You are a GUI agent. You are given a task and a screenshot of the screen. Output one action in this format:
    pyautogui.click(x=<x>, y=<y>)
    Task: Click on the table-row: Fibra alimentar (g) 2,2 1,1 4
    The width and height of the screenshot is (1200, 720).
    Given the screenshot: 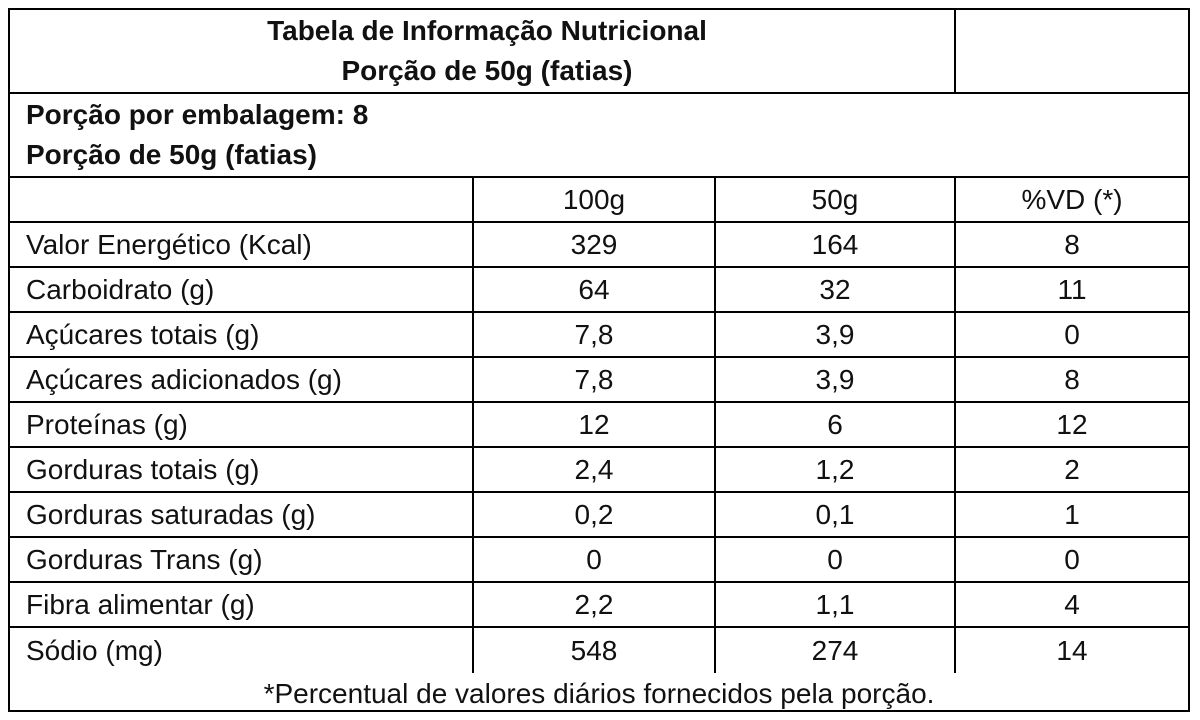 What is the action you would take?
    pyautogui.click(x=599, y=605)
    